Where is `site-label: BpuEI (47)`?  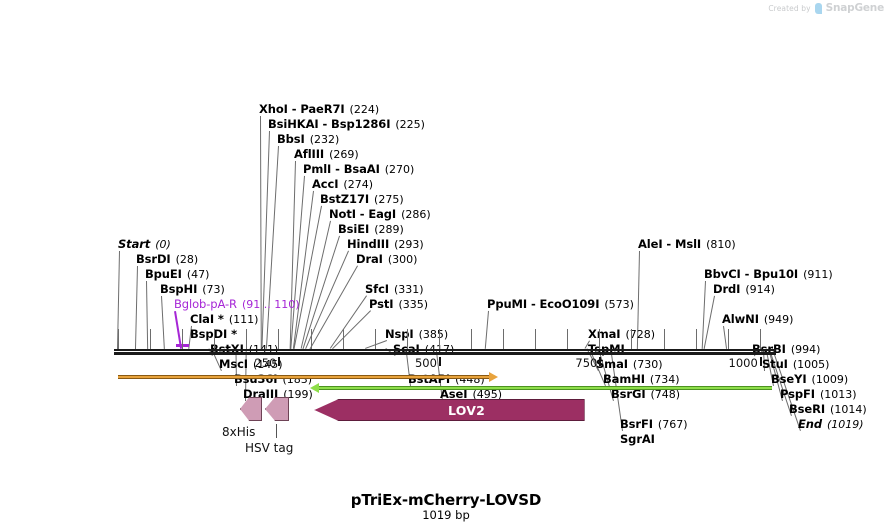
site-label: BpuEI (47) is located at coordinates (177, 275).